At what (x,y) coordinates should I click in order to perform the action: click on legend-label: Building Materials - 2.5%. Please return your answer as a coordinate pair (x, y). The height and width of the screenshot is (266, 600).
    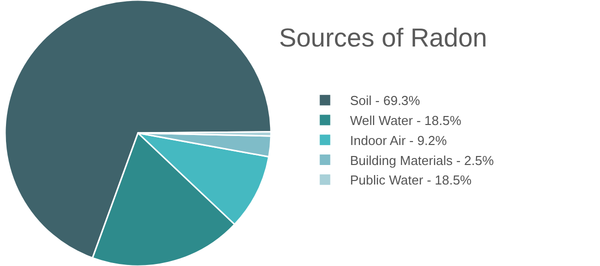
    Looking at the image, I should click on (422, 160).